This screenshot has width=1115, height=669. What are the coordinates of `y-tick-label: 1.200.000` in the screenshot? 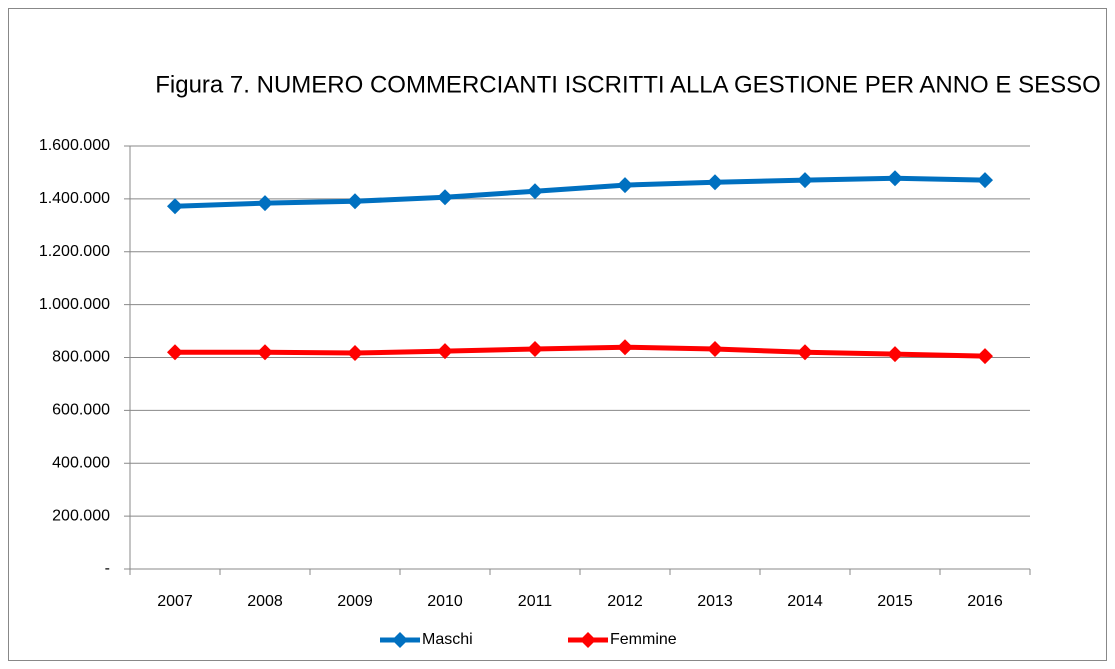 It's located at (74, 251).